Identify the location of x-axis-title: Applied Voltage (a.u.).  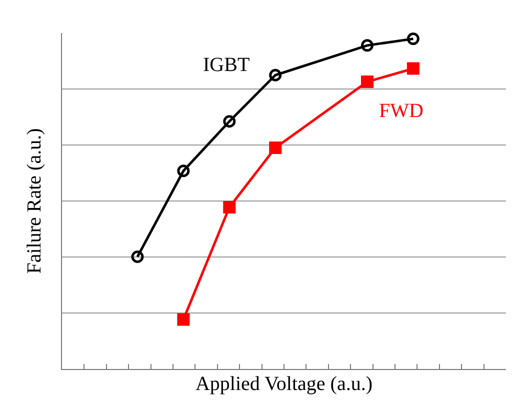
(284, 383).